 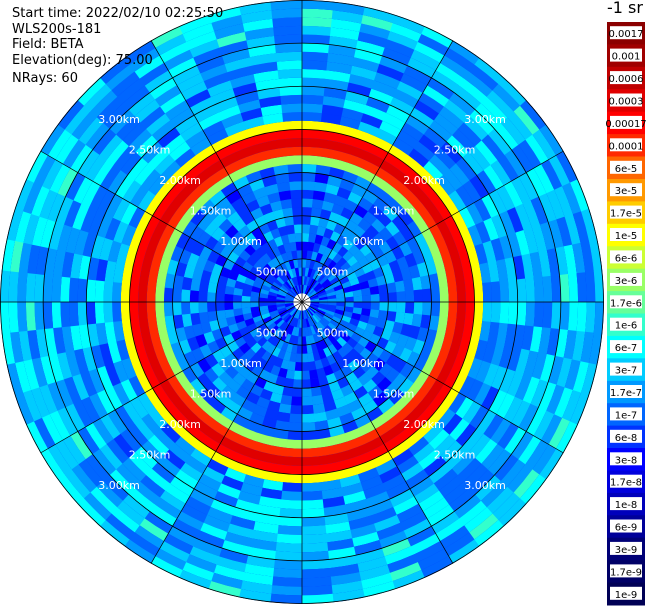 What do you see at coordinates (626, 326) in the screenshot?
I see `colorbar-tick-label: 1e-6` at bounding box center [626, 326].